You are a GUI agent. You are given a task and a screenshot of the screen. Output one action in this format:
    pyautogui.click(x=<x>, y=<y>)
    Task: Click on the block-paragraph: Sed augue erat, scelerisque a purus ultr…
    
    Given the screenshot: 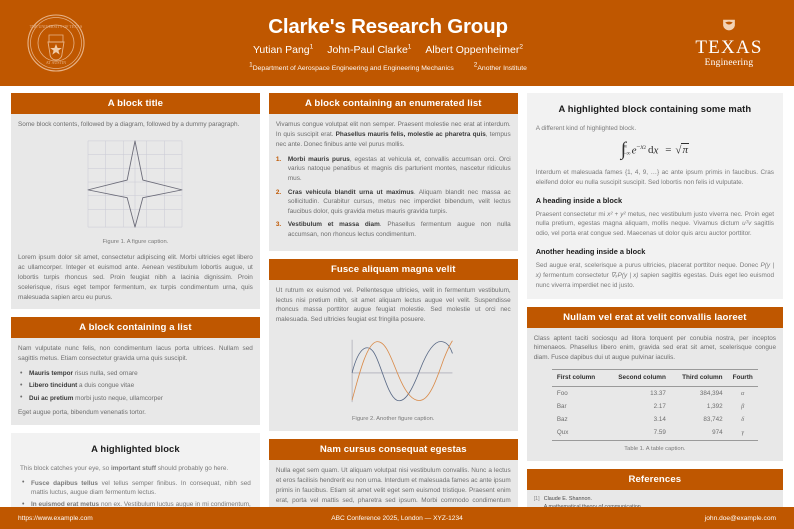 What is the action you would take?
    pyautogui.click(x=654, y=275)
    